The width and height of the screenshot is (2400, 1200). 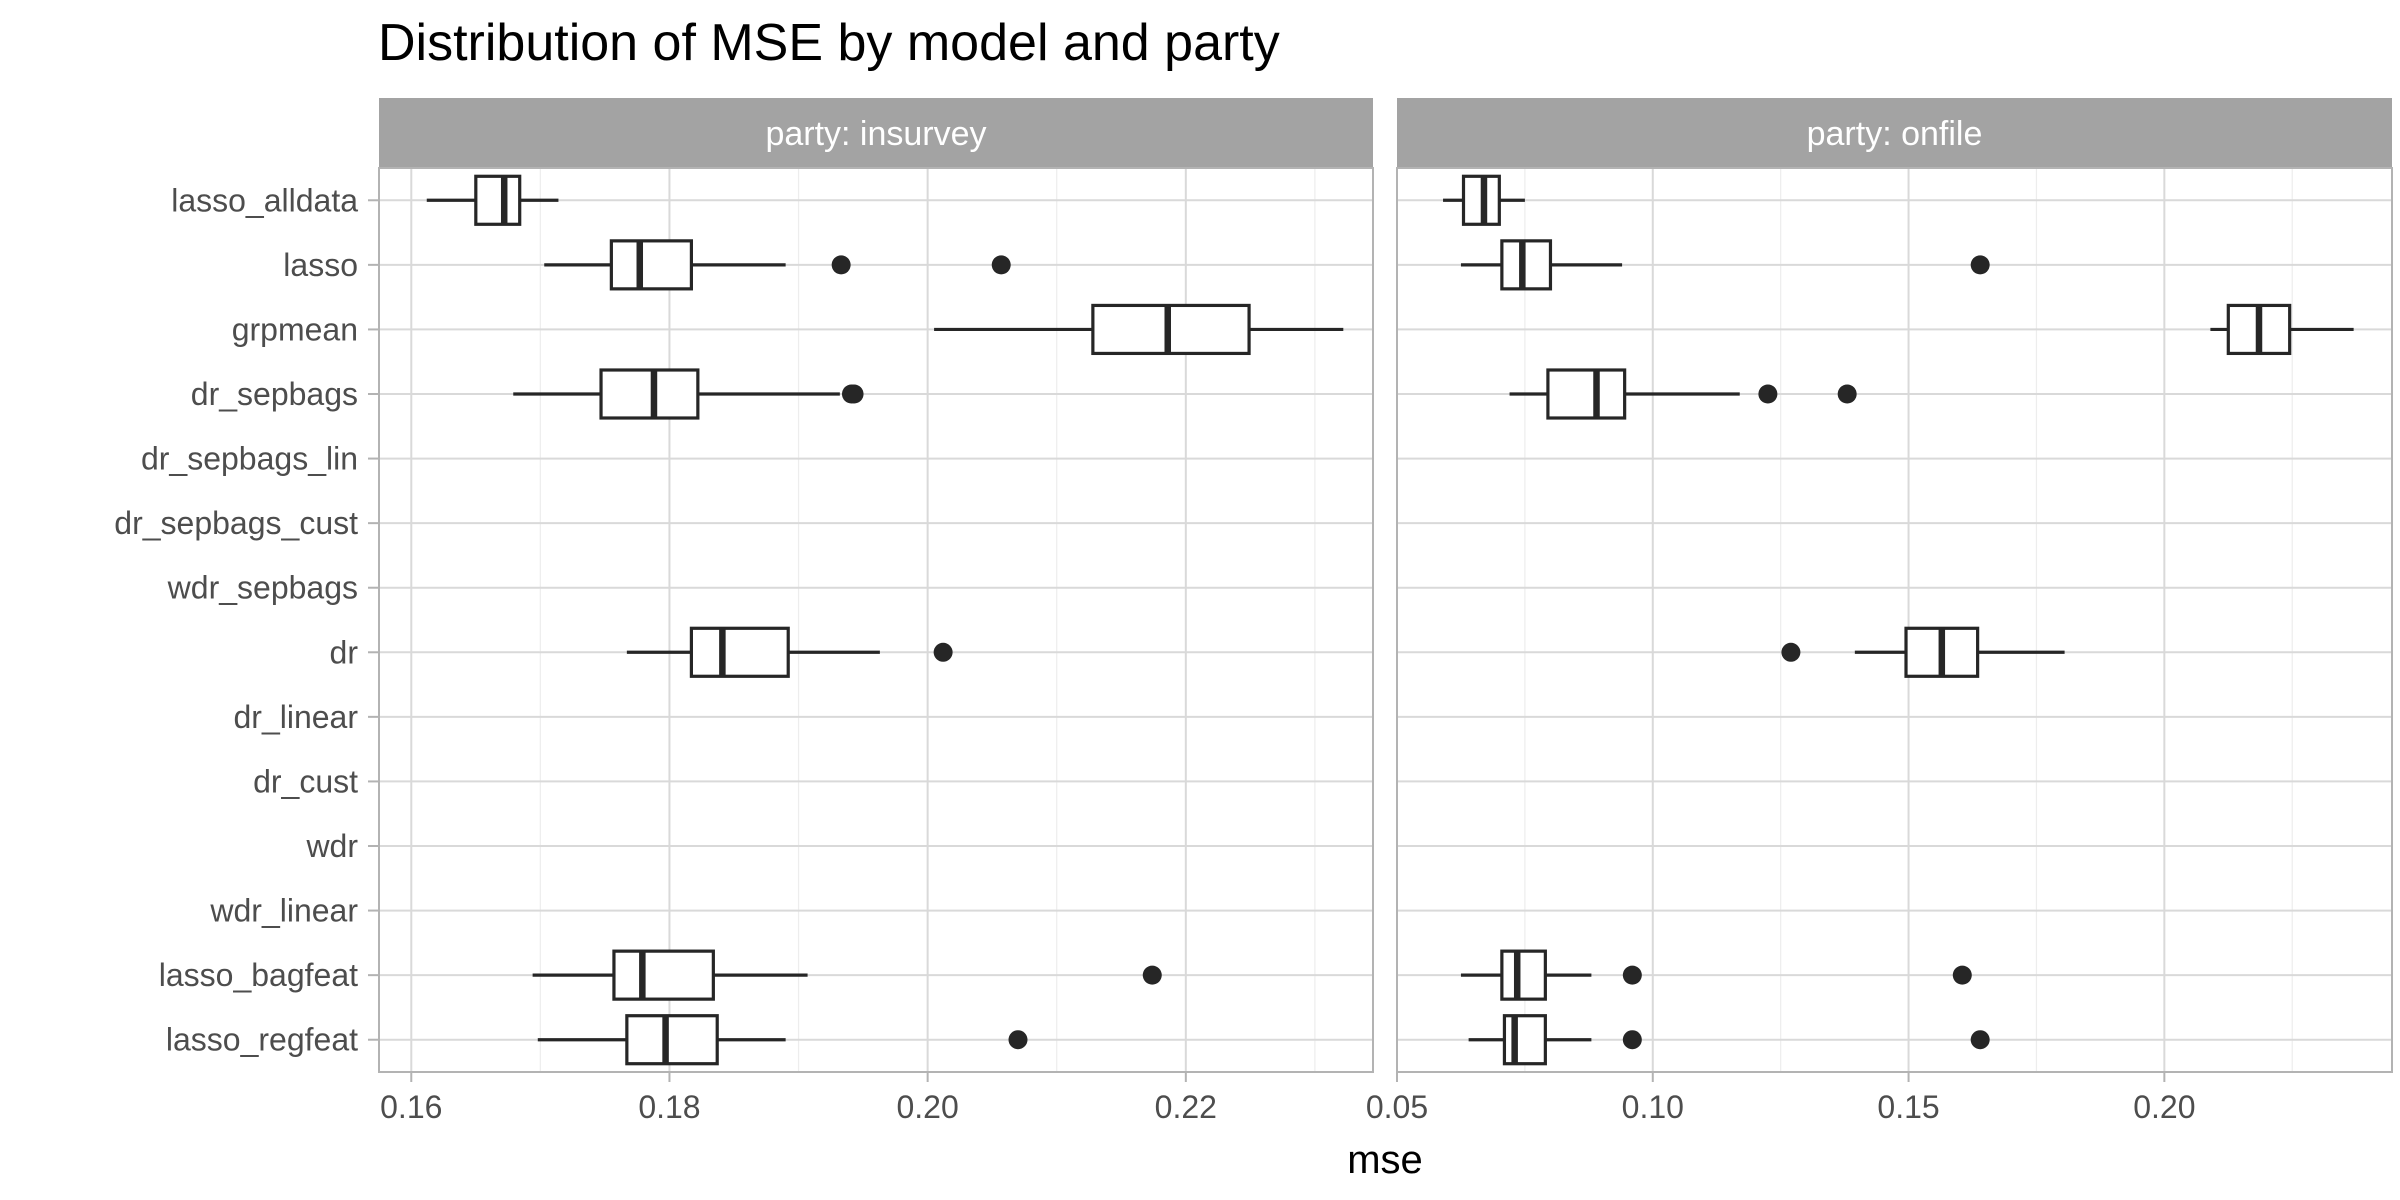 I want to click on facet-strip-label: party: insurvey, so click(x=875, y=134).